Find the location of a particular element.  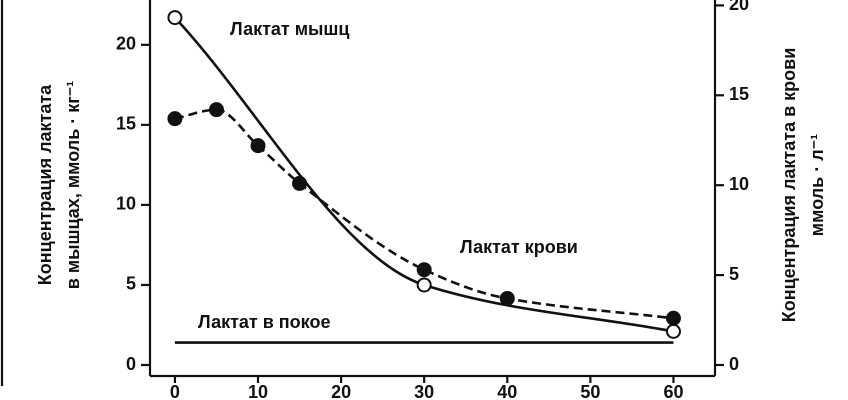

x-tick-label: 0 is located at coordinates (175, 391).